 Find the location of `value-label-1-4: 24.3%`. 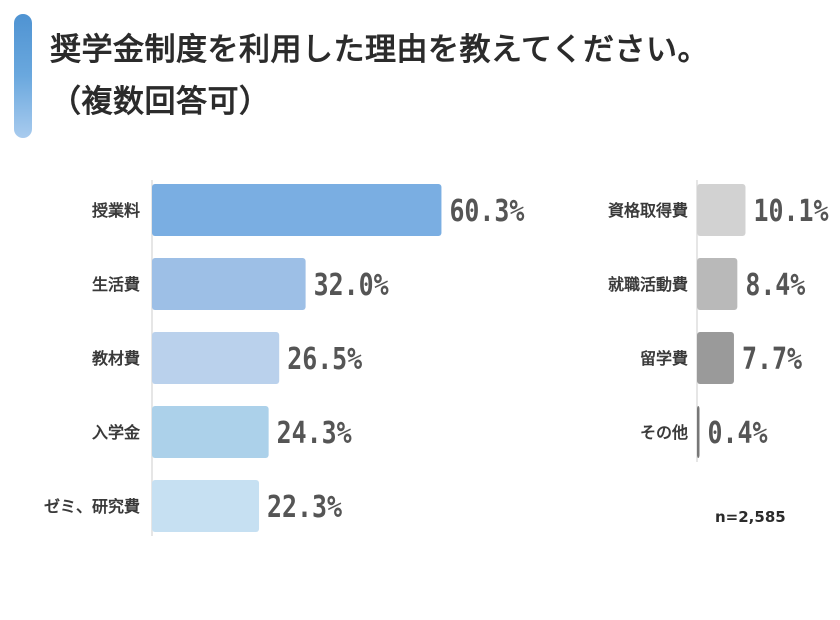

value-label-1-4: 24.3% is located at coordinates (314, 433).